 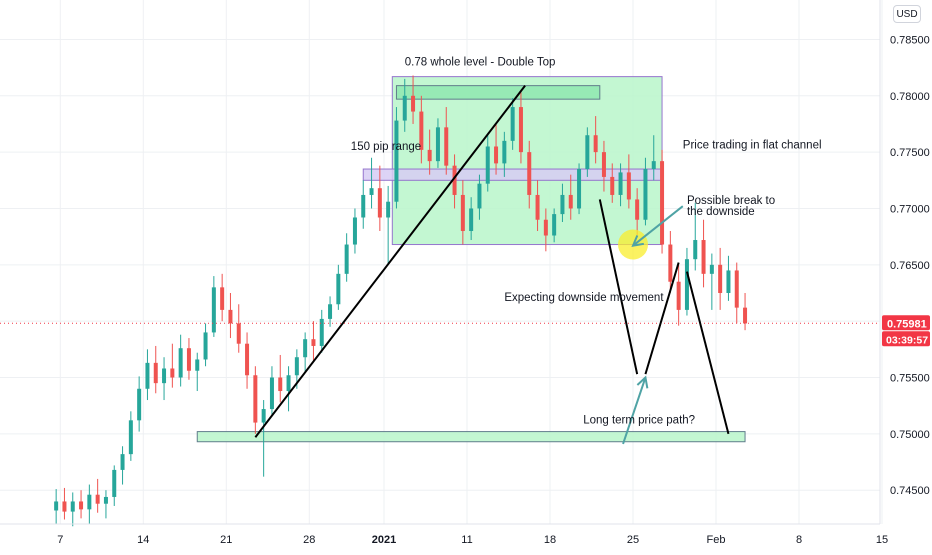 What do you see at coordinates (799, 540) in the screenshot?
I see `time-tick-label: 8` at bounding box center [799, 540].